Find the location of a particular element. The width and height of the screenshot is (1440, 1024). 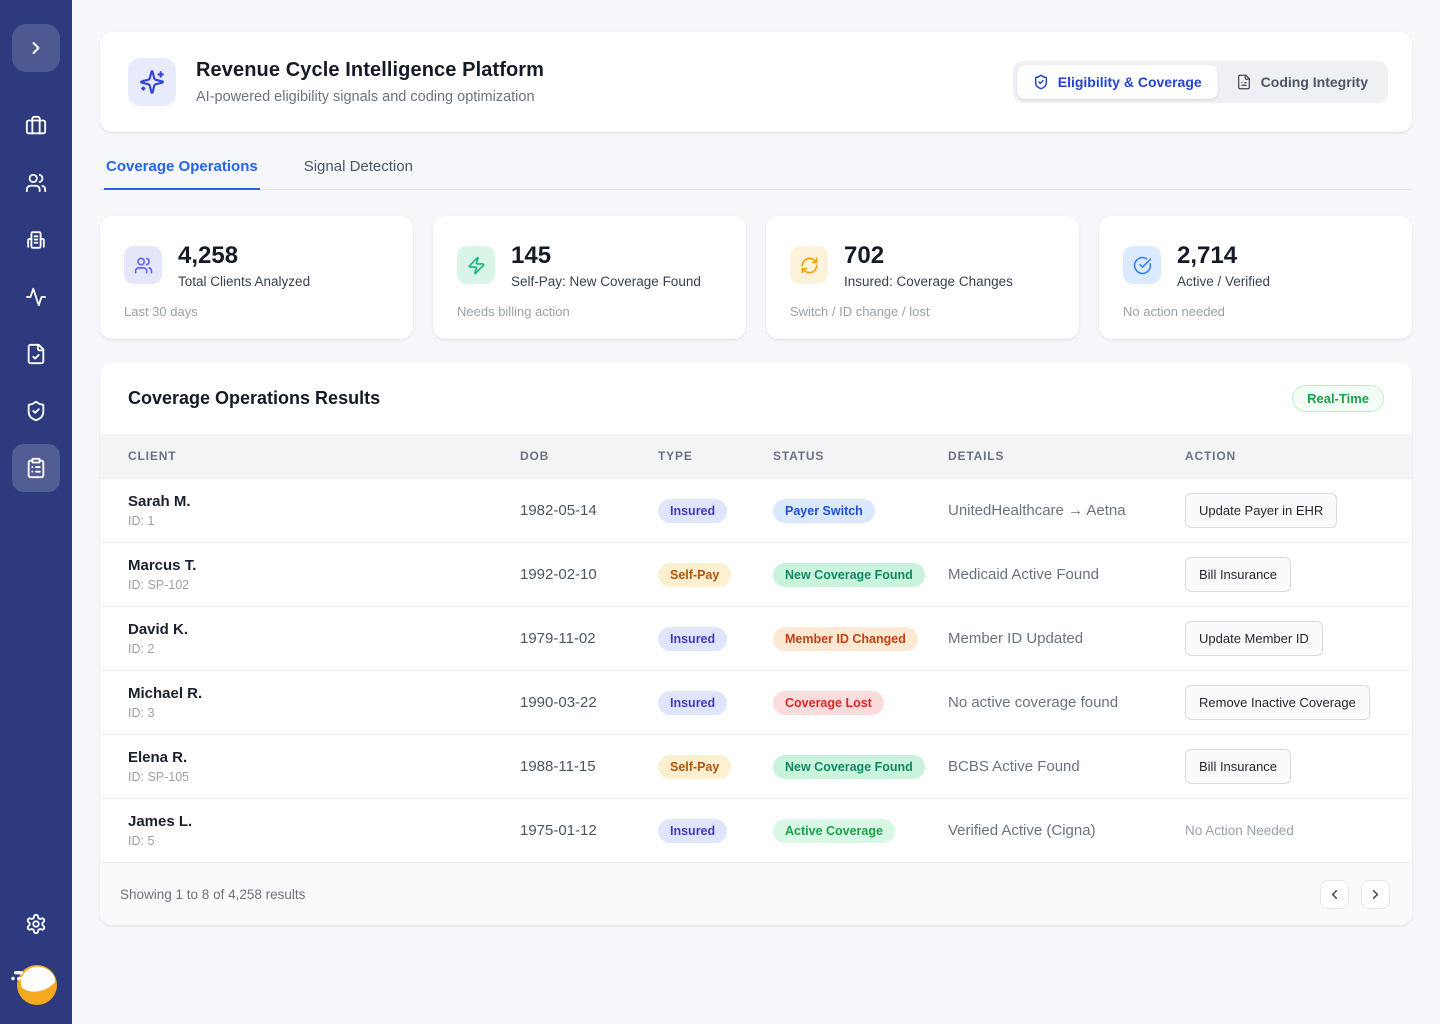

tab-signal-detection: Signal Detection is located at coordinates (358, 166).